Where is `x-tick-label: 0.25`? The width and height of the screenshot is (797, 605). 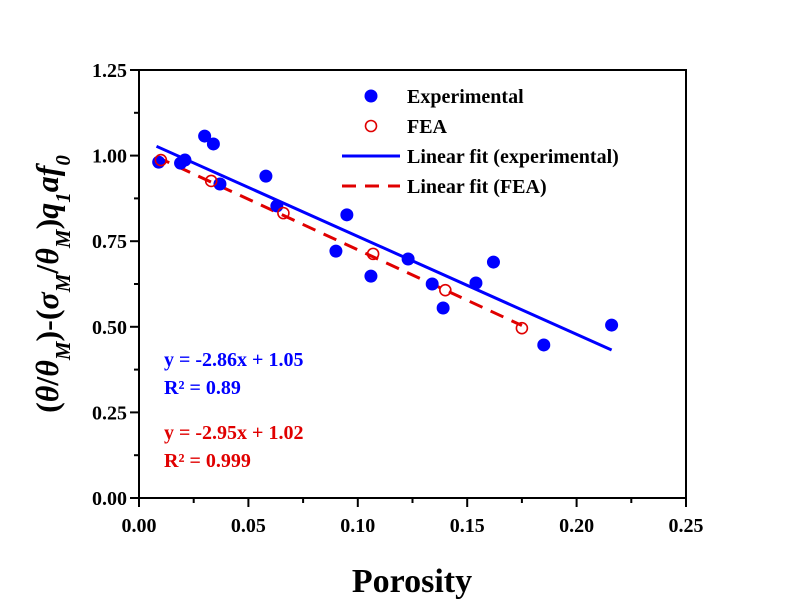
x-tick-label: 0.25 is located at coordinates (686, 526).